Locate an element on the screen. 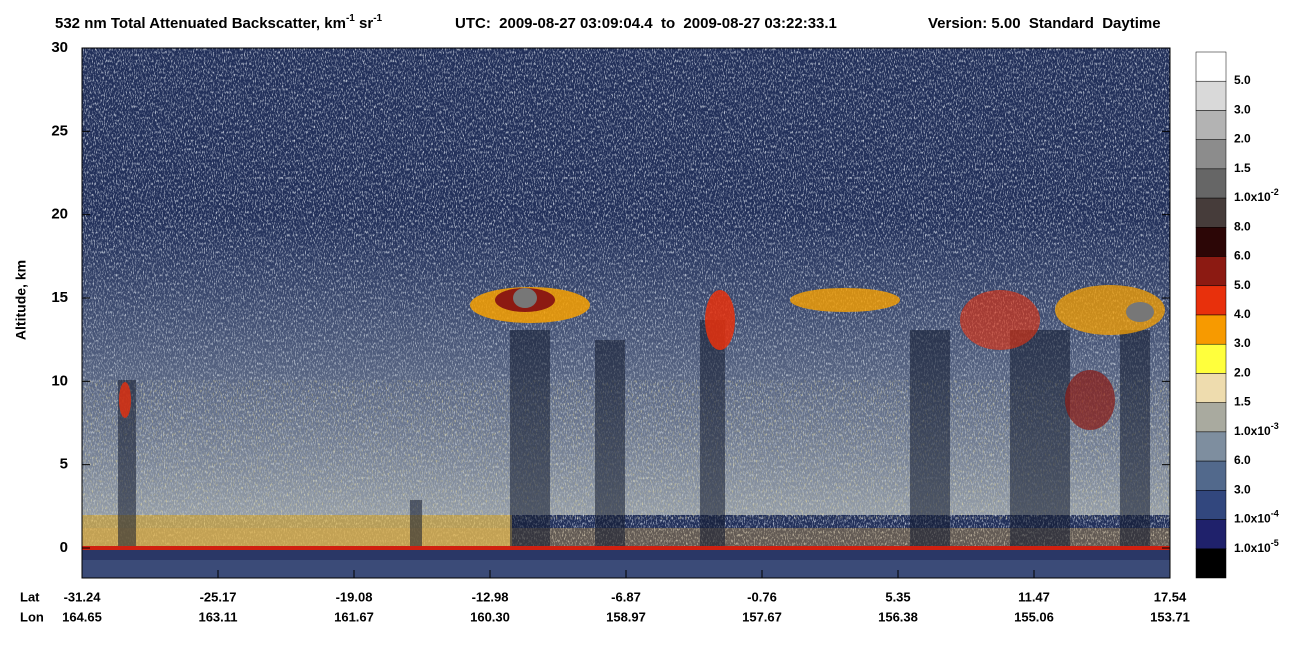 Image resolution: width=1300 pixels, height=667 pixels. x-tick-label: 163.11 is located at coordinates (217, 616).